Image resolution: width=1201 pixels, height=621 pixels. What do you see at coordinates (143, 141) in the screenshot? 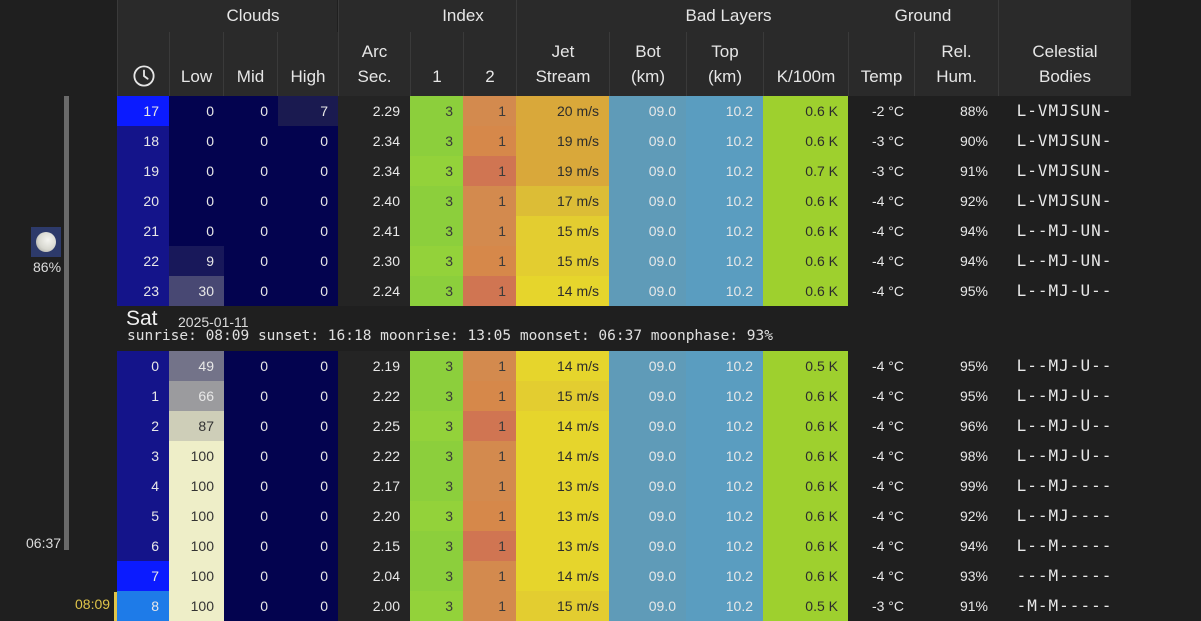
I see `hour-cell: 18` at bounding box center [143, 141].